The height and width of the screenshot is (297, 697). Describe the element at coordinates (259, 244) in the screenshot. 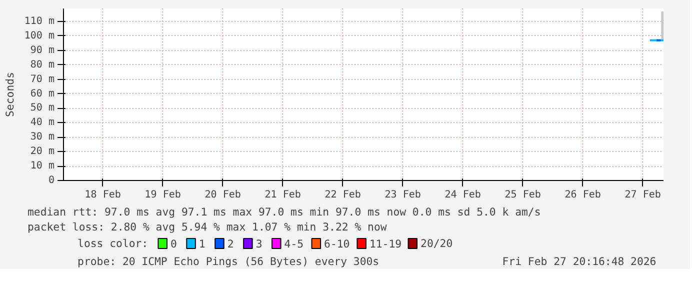

I see `legend-label: 3` at that location.